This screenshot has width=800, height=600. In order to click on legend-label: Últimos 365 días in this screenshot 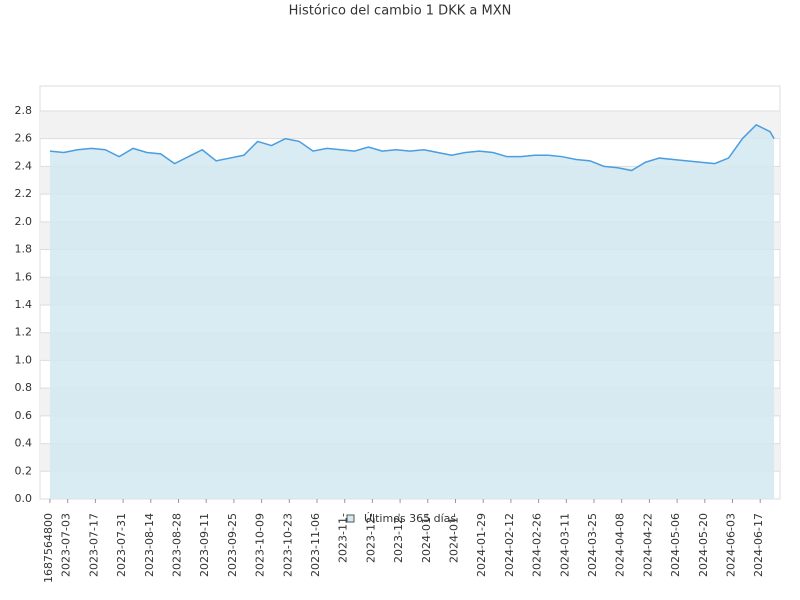, I will do `click(410, 518)`.